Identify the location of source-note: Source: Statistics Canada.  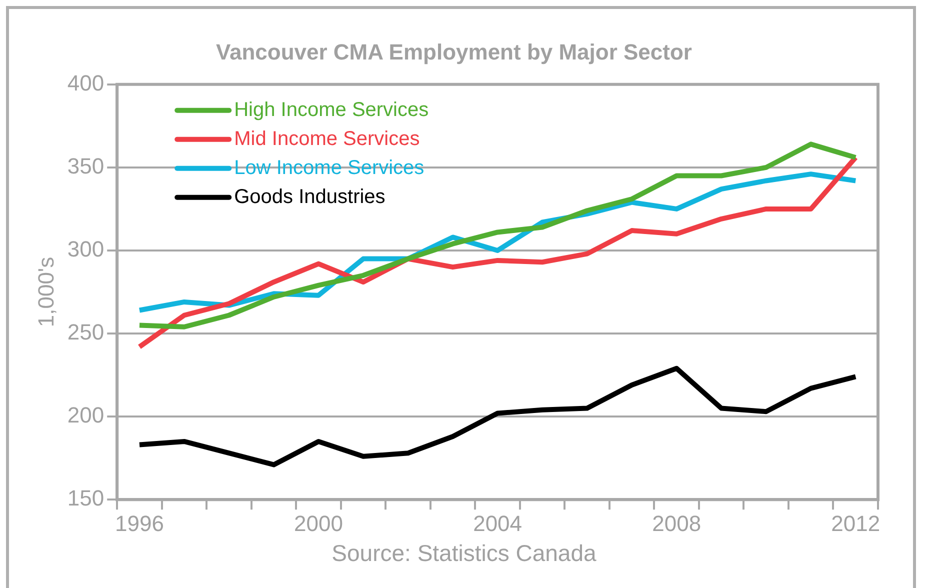
(464, 553).